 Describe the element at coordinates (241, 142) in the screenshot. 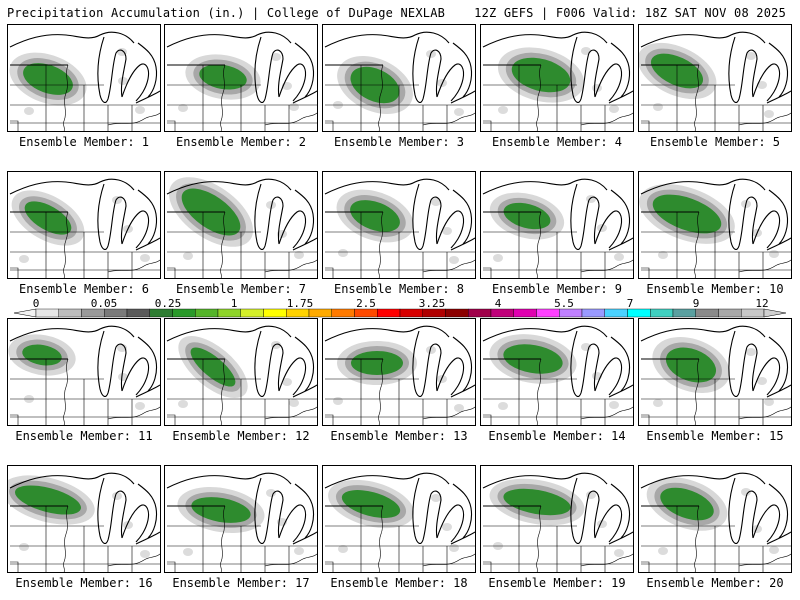

I see `ensemble-member-label: Ensemble Member: 2` at that location.